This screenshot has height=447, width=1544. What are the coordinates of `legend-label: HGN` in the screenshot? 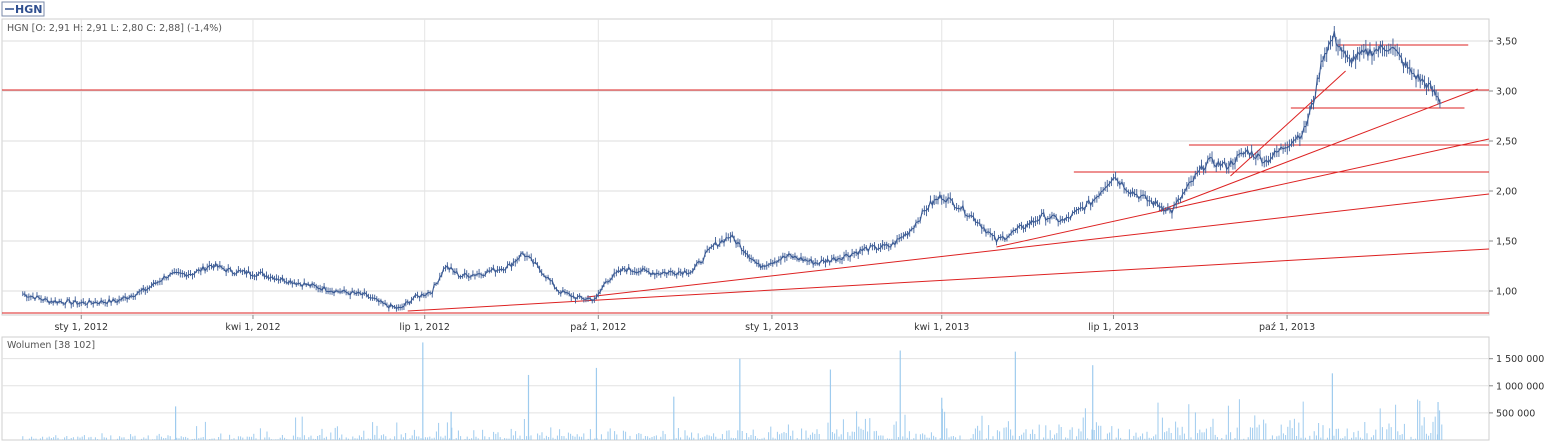 It's located at (28, 9).